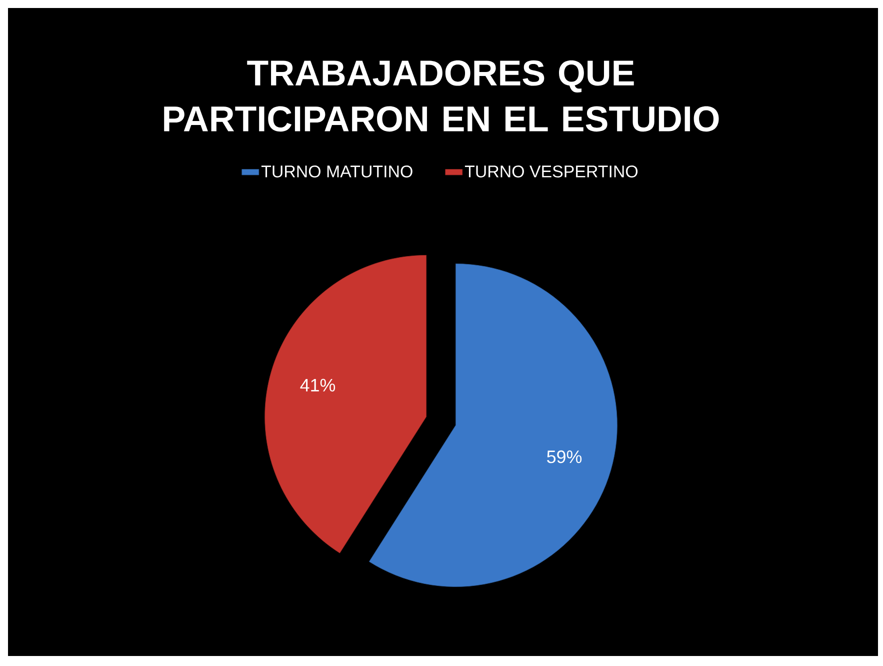 The image size is (883, 666). I want to click on data-label: 59%, so click(564, 457).